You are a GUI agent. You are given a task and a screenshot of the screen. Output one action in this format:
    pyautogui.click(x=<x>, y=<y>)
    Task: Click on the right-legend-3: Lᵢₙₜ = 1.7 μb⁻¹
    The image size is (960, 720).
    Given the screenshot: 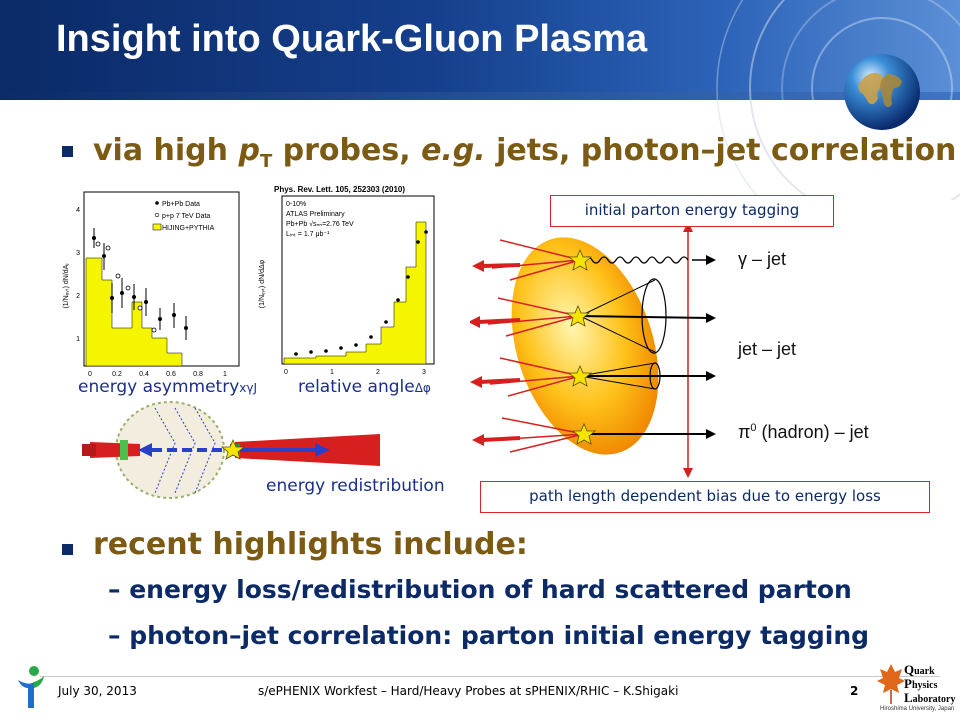 What is the action you would take?
    pyautogui.click(x=308, y=234)
    